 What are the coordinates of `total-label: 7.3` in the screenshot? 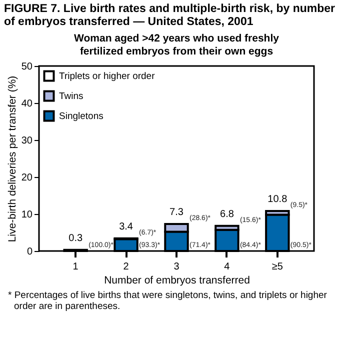 It's located at (177, 212).